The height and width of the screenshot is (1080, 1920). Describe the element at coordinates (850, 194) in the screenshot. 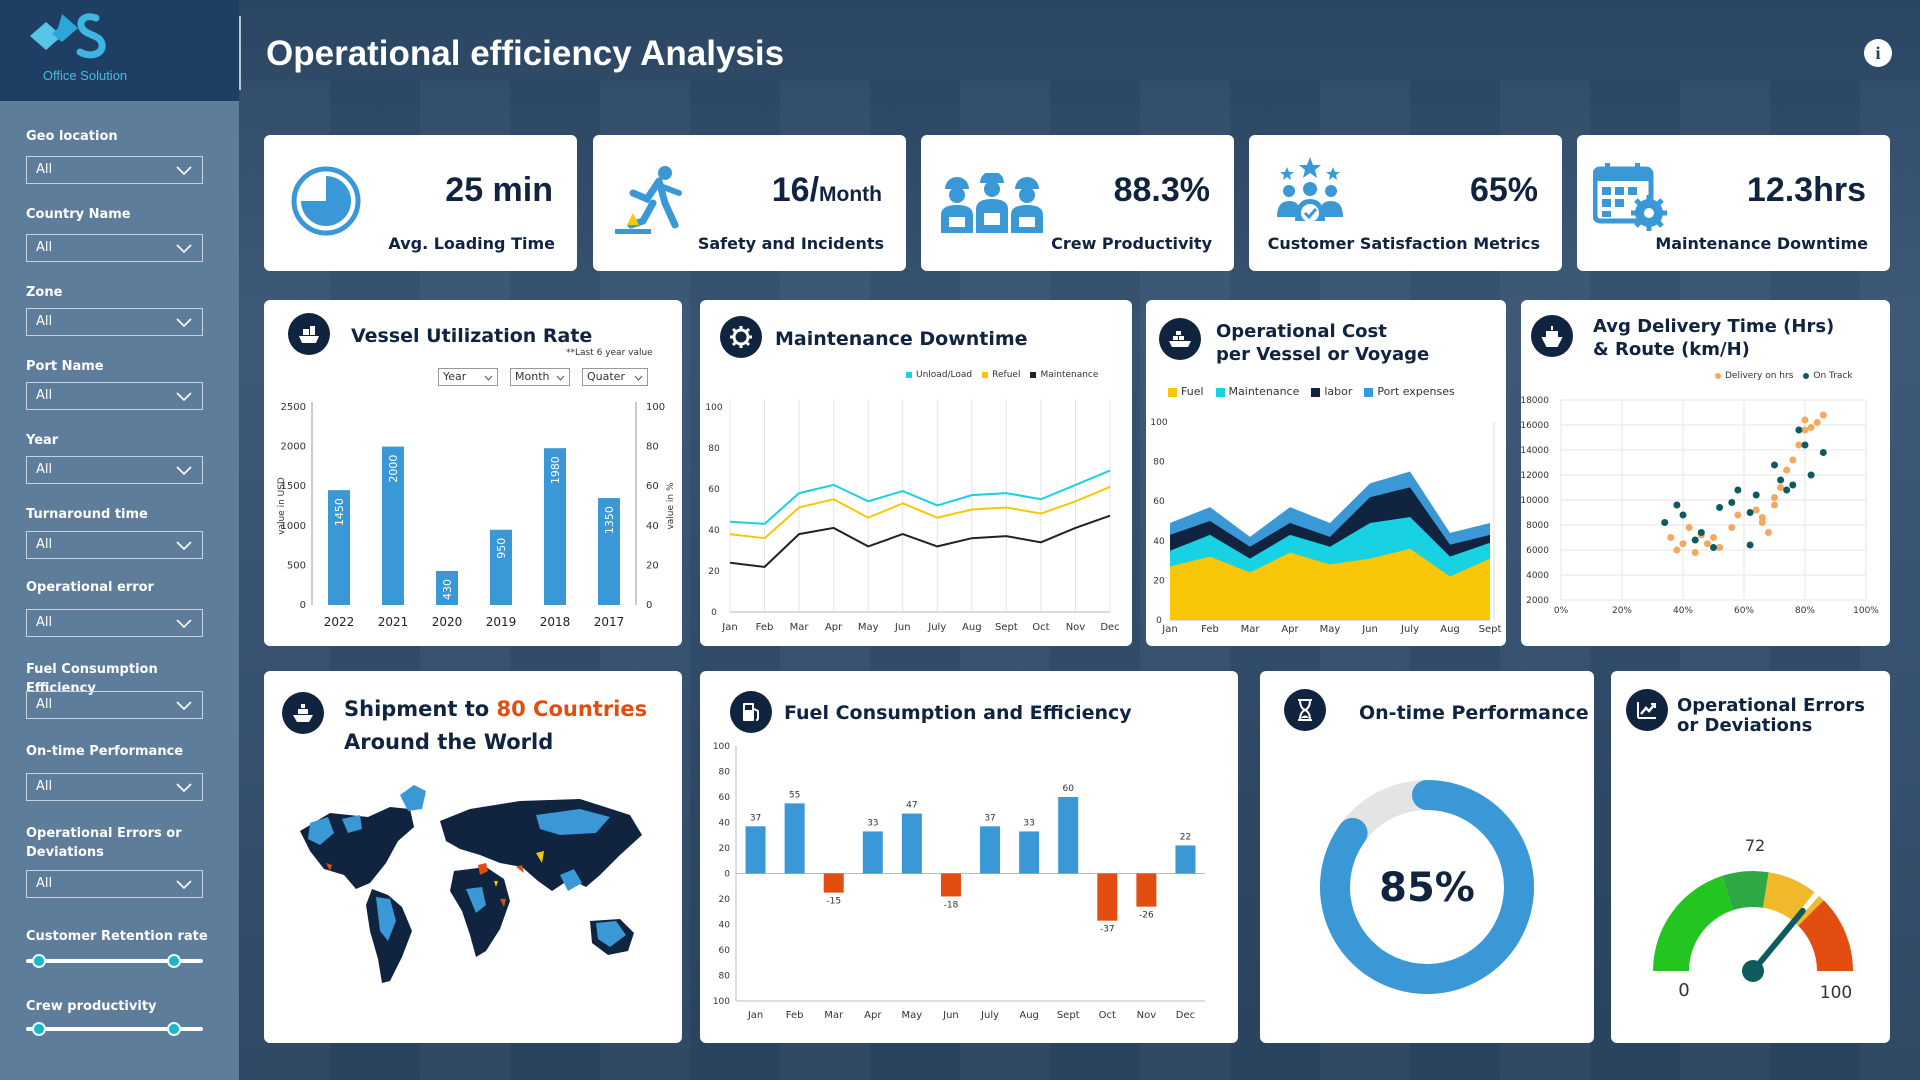

I see `kpi-value-unit: Month` at that location.